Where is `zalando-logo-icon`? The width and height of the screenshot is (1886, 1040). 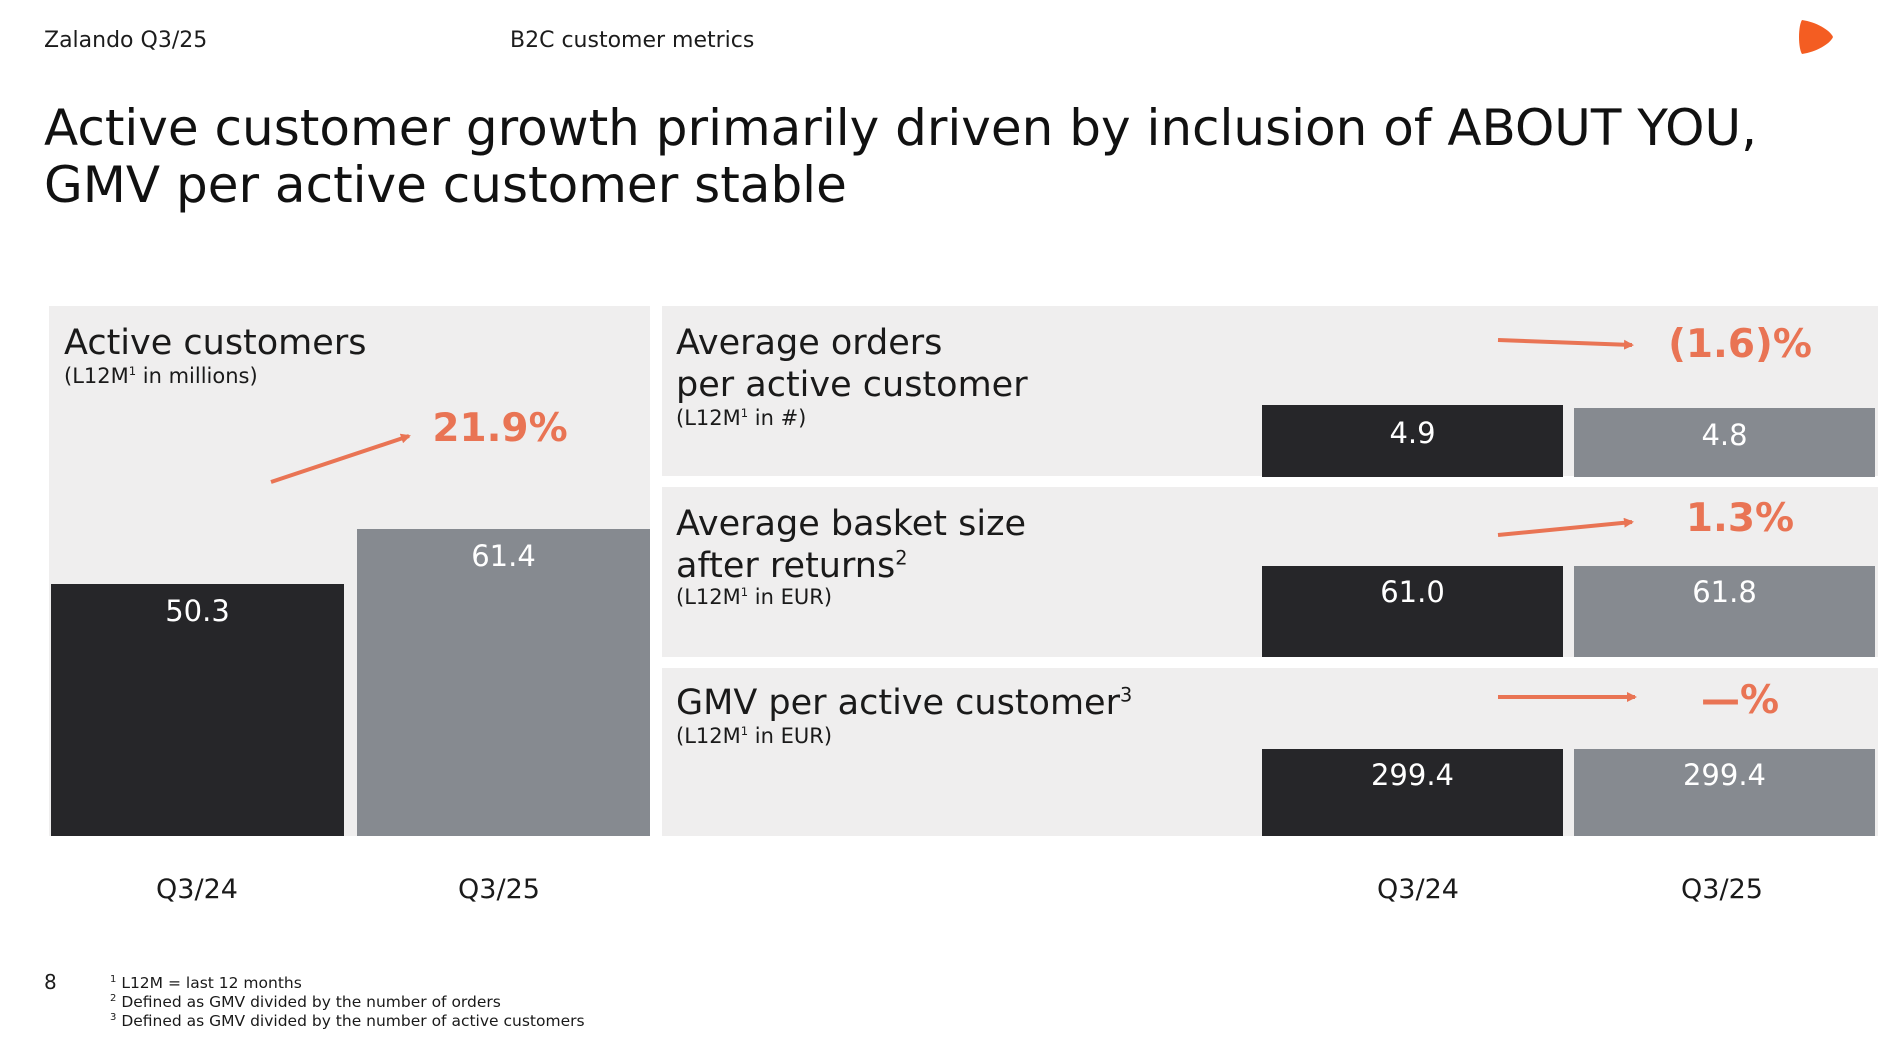
zalando-logo-icon is located at coordinates (1816, 37).